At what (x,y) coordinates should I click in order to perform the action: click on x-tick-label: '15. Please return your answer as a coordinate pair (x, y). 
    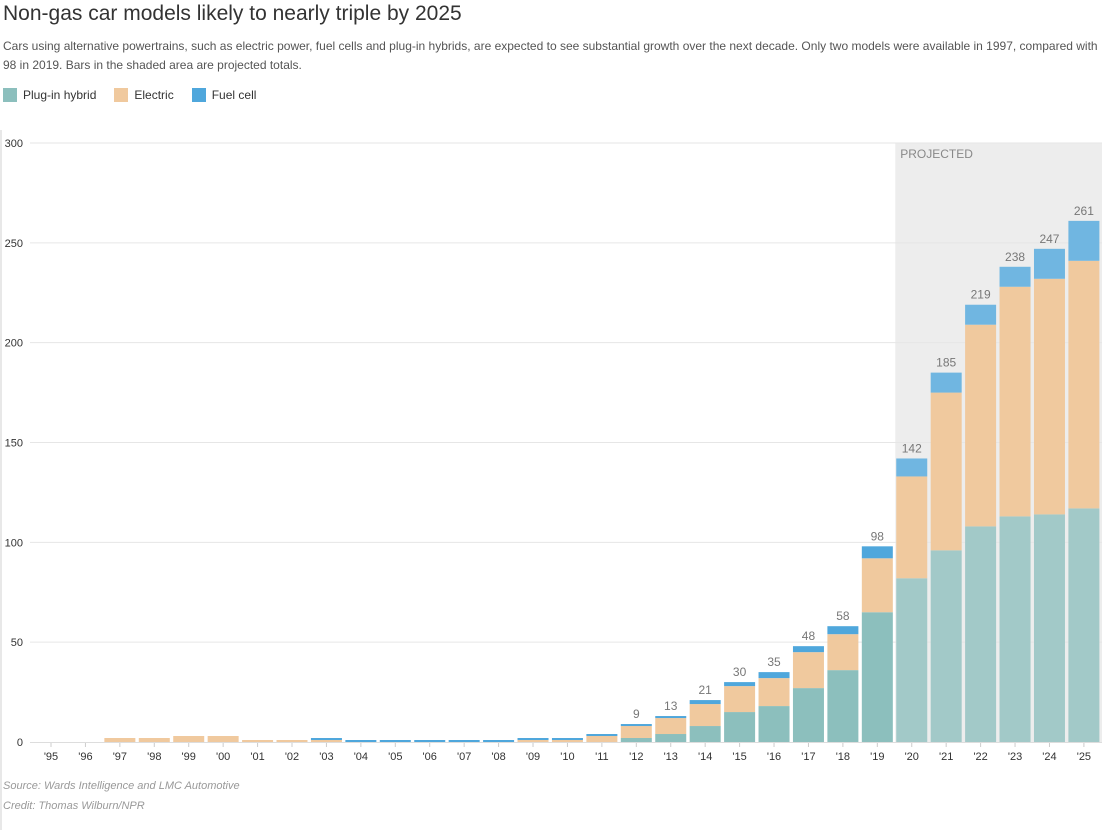
    Looking at the image, I should click on (739, 757).